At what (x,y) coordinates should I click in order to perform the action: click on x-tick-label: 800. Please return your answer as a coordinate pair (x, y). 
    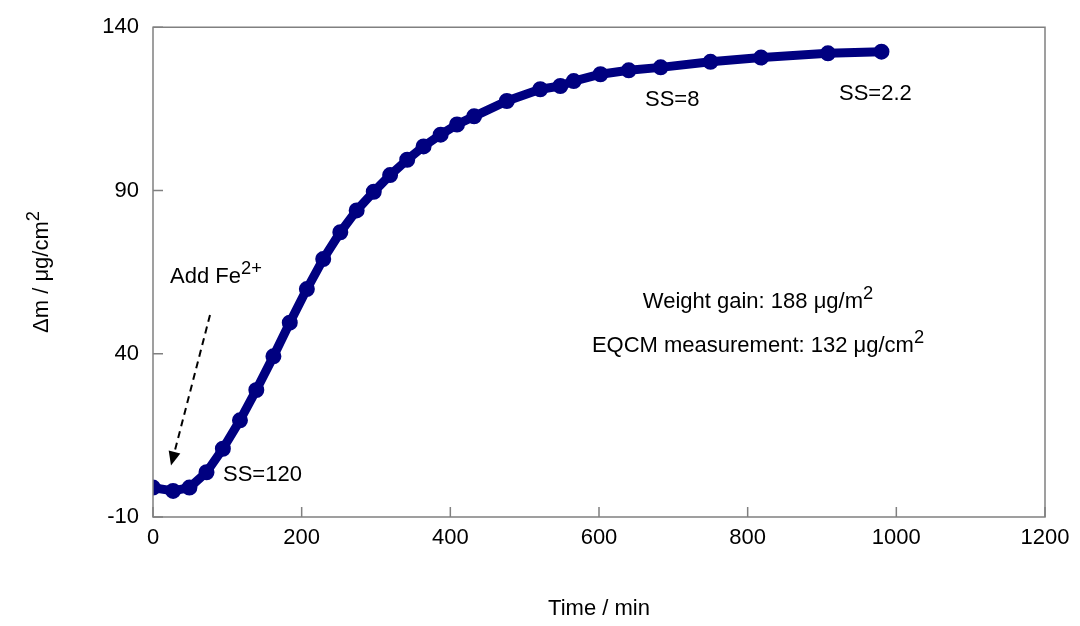
    Looking at the image, I should click on (748, 537).